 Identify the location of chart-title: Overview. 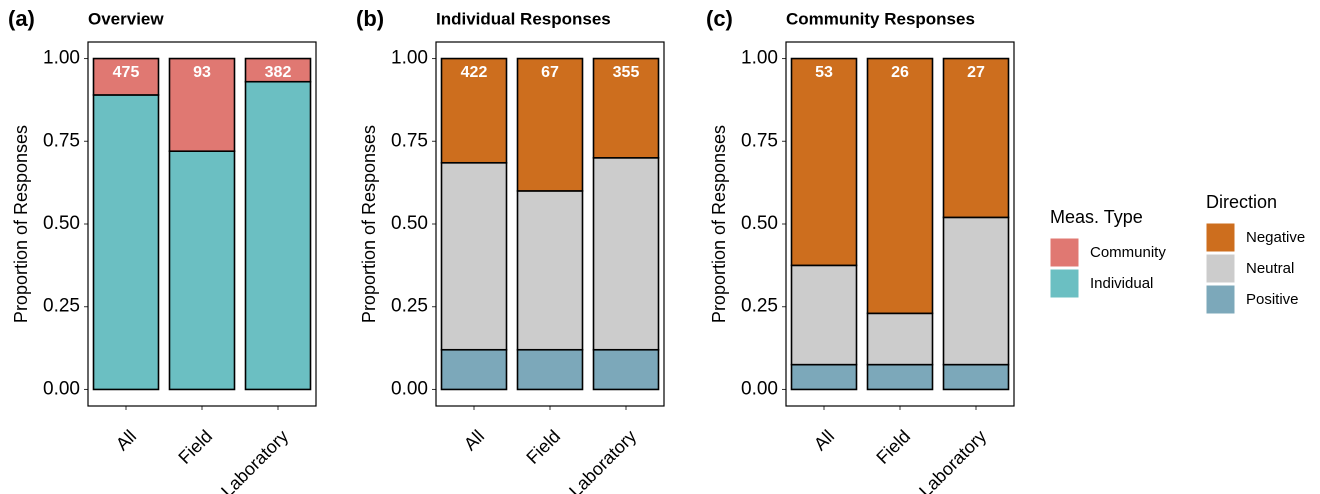
(126, 18).